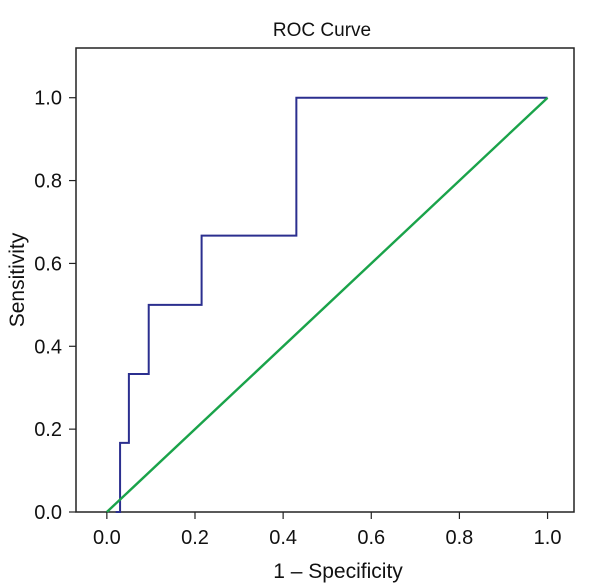  Describe the element at coordinates (371, 538) in the screenshot. I see `x-tick-label: 0.6` at that location.